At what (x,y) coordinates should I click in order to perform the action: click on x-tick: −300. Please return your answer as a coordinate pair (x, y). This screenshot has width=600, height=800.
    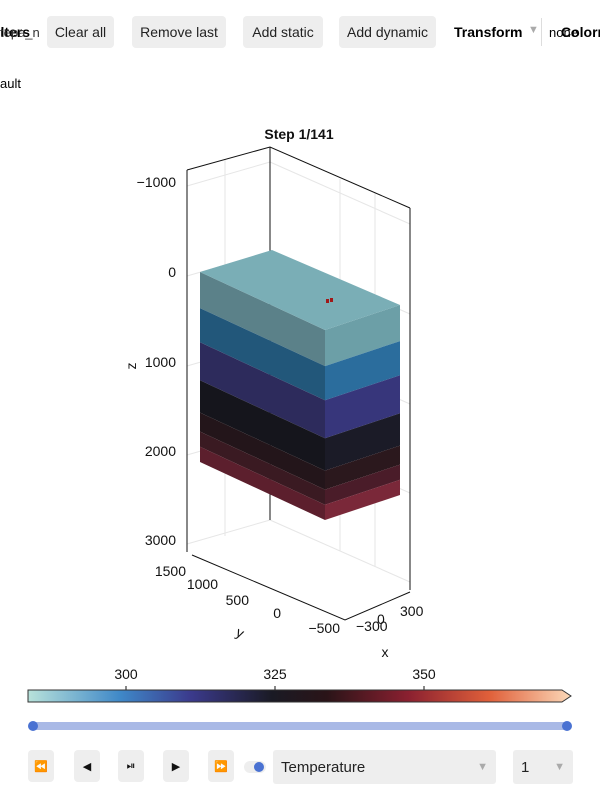
    Looking at the image, I should click on (372, 626).